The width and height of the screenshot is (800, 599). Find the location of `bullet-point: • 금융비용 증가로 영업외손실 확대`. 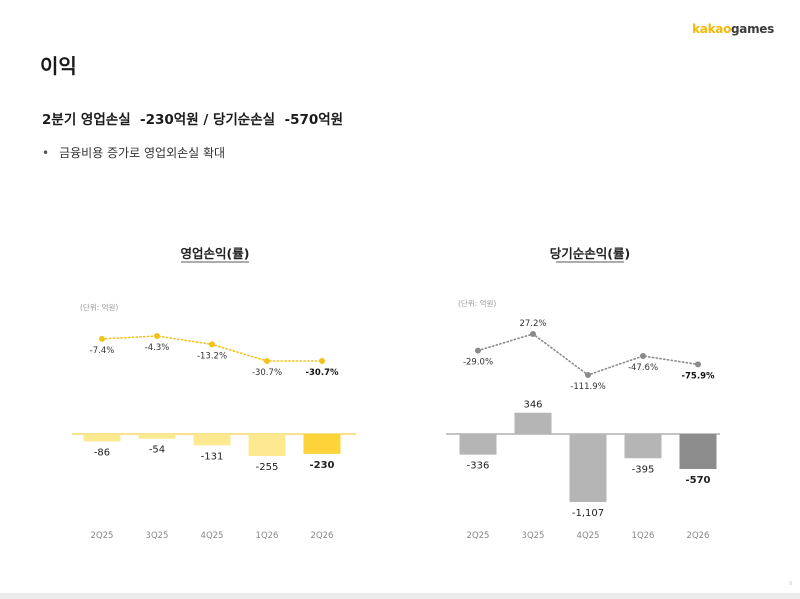

bullet-point: • 금융비용 증가로 영업외손실 확대 is located at coordinates (133, 152).